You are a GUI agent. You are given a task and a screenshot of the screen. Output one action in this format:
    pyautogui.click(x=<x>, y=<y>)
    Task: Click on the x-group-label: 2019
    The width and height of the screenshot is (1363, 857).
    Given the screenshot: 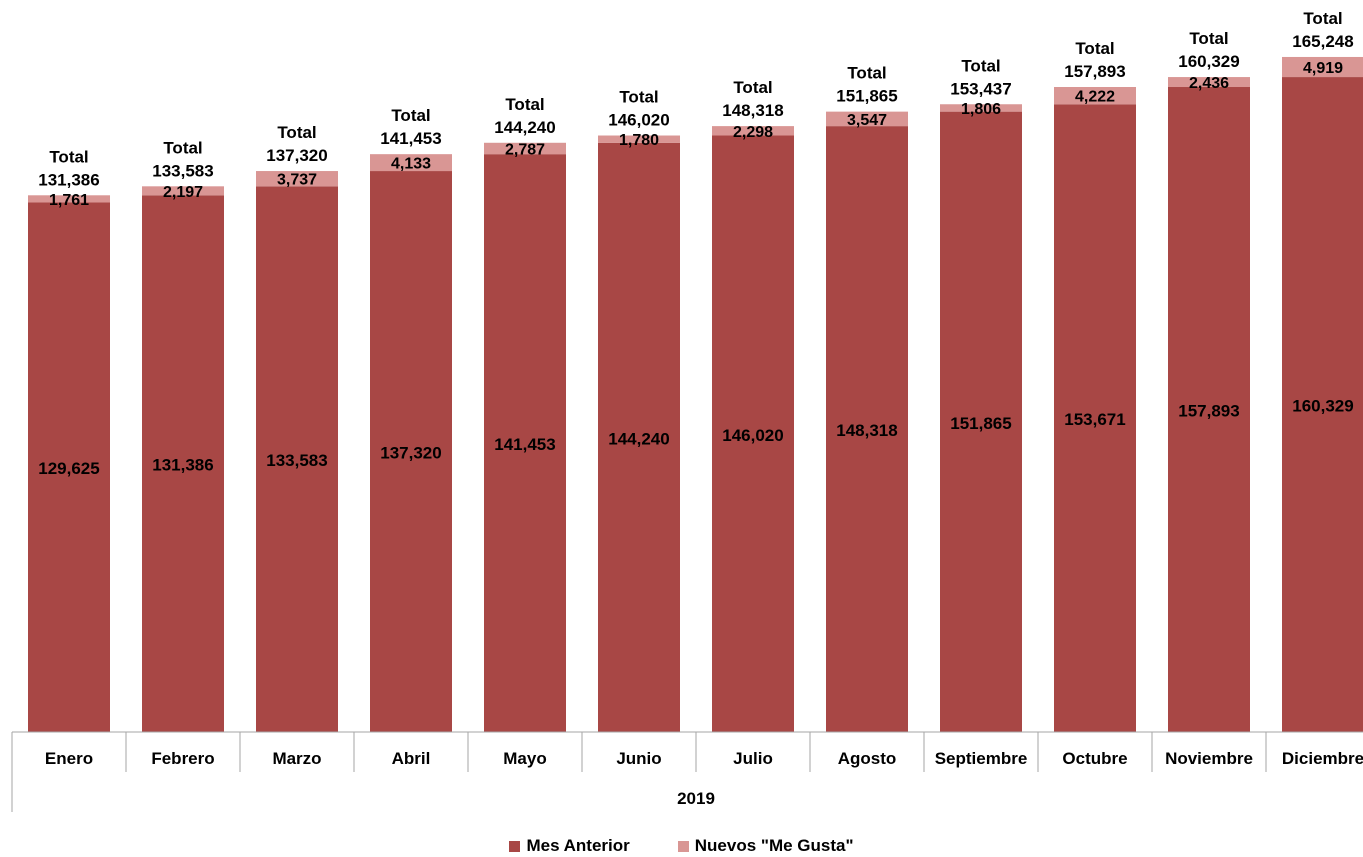 What is the action you would take?
    pyautogui.click(x=696, y=798)
    